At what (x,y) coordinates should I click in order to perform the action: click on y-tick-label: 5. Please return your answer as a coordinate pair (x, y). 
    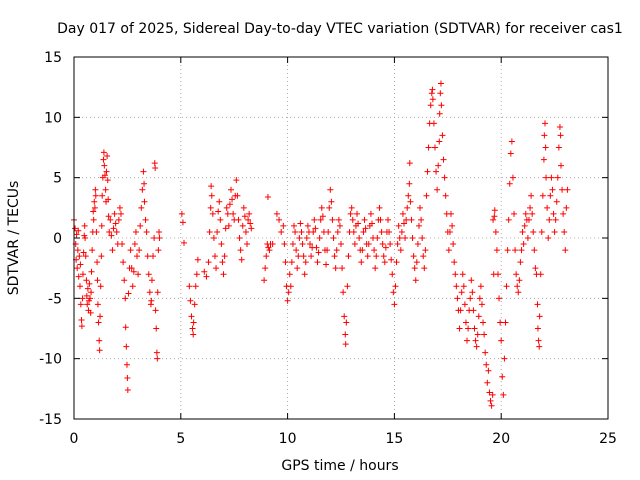
    Looking at the image, I should click on (57, 179).